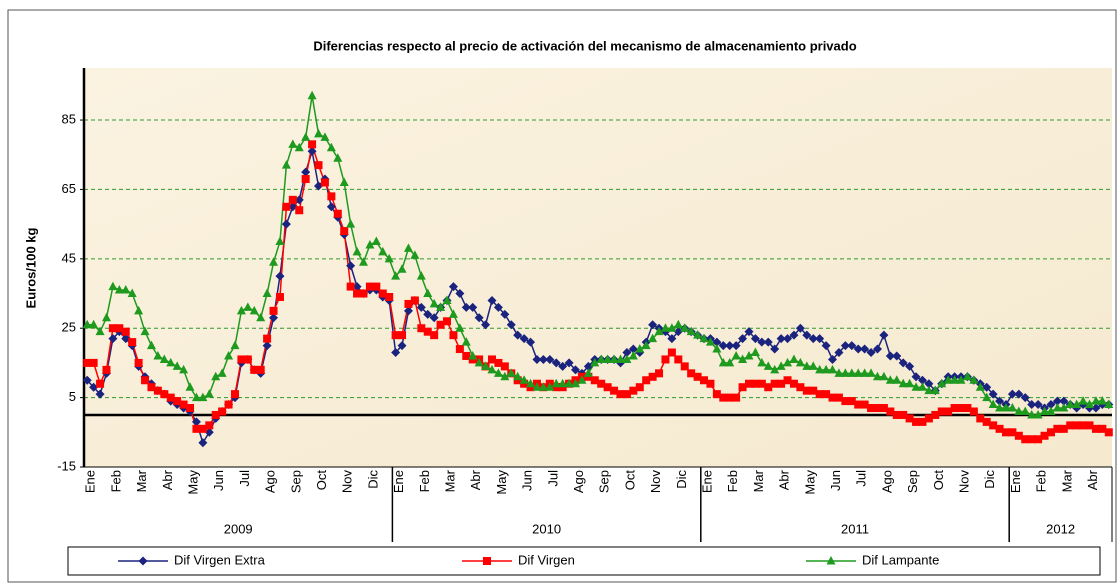 This screenshot has width=1120, height=585. I want to click on y-tick-label: 25, so click(69, 327).